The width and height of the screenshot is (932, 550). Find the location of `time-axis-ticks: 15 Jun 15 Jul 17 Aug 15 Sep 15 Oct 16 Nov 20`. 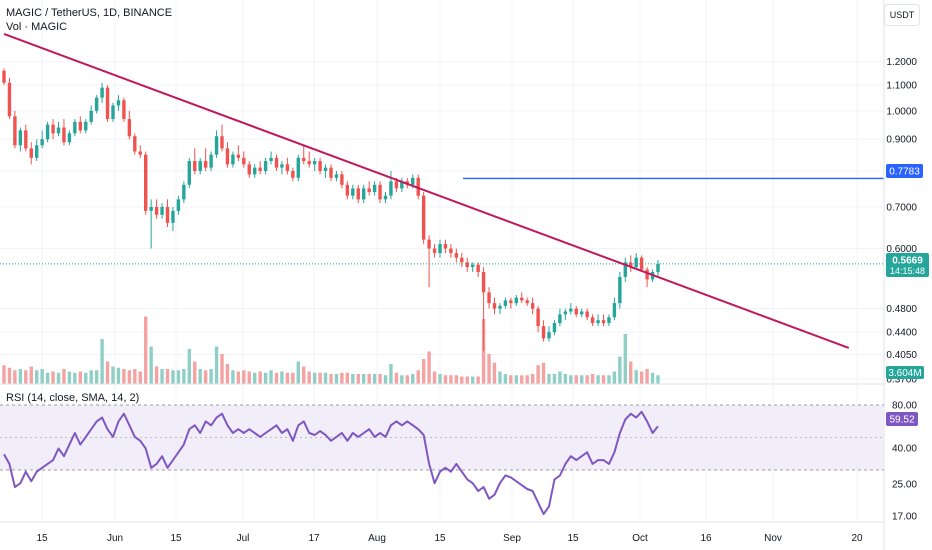

time-axis-ticks: 15 Jun 15 Jul 17 Aug 15 Sep 15 Oct 16 Nov 20 is located at coordinates (449, 538).